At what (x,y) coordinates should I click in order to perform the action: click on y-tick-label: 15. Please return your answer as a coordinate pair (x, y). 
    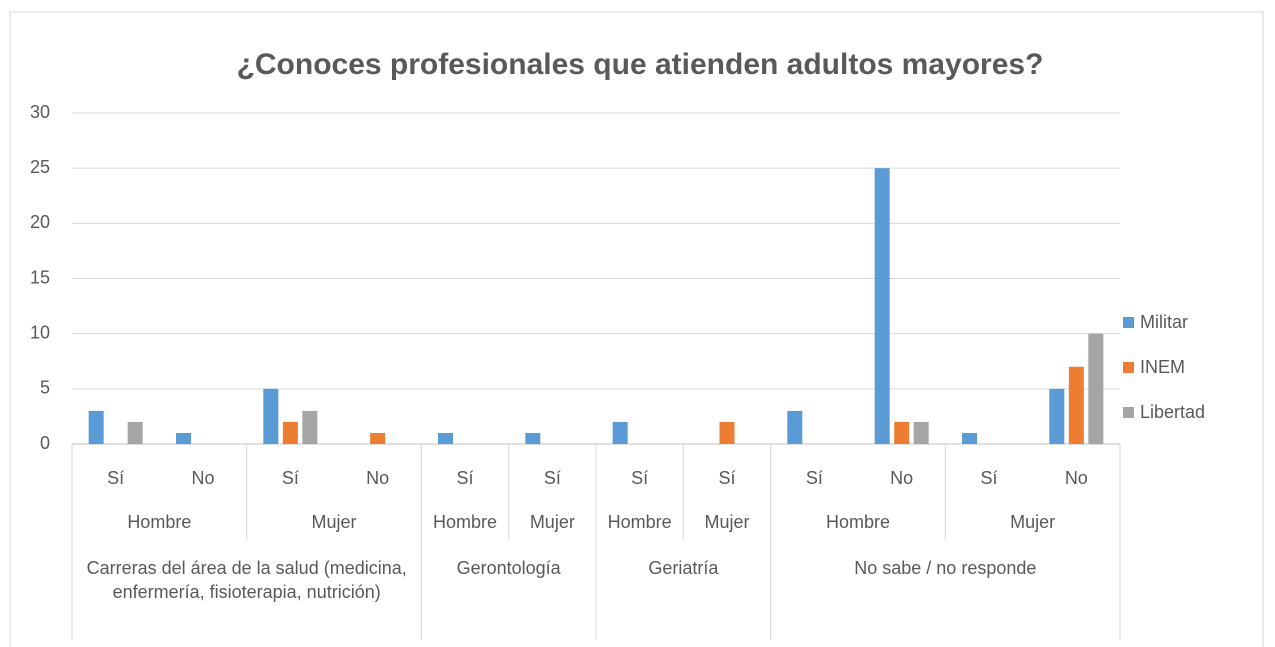
    Looking at the image, I should click on (40, 277).